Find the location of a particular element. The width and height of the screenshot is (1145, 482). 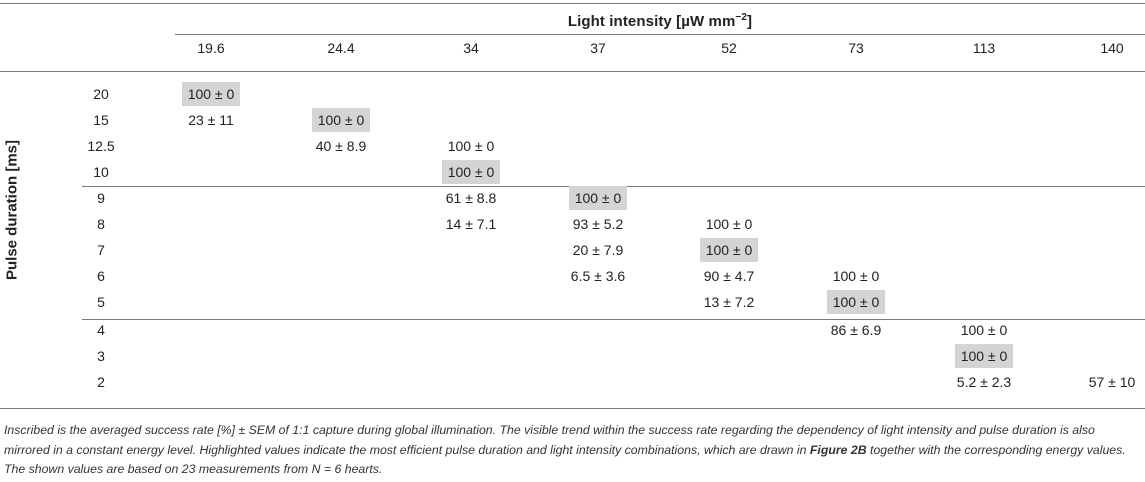

cell-value: 20 ± 7.9 is located at coordinates (598, 250).